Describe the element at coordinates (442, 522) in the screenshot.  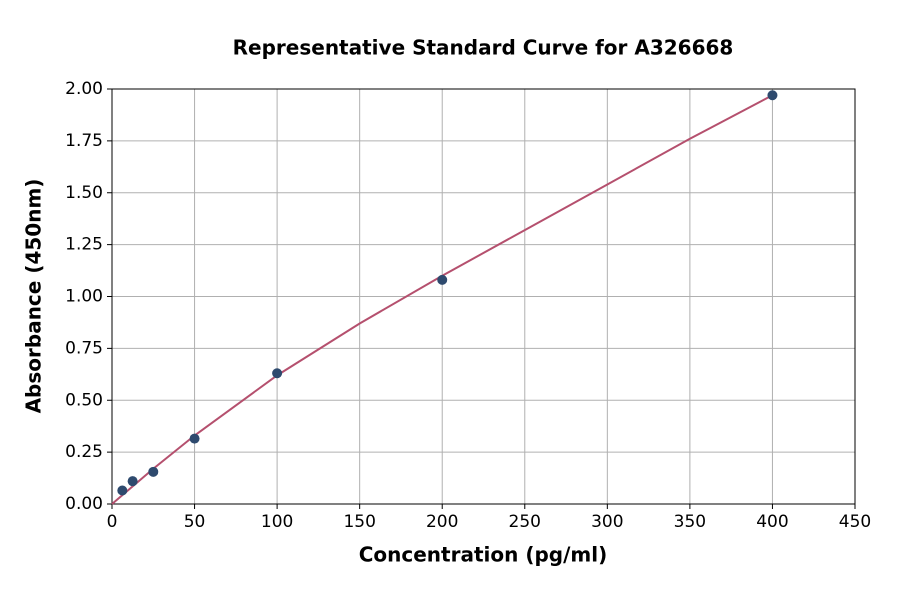
I see `x-tick-label: 200` at that location.